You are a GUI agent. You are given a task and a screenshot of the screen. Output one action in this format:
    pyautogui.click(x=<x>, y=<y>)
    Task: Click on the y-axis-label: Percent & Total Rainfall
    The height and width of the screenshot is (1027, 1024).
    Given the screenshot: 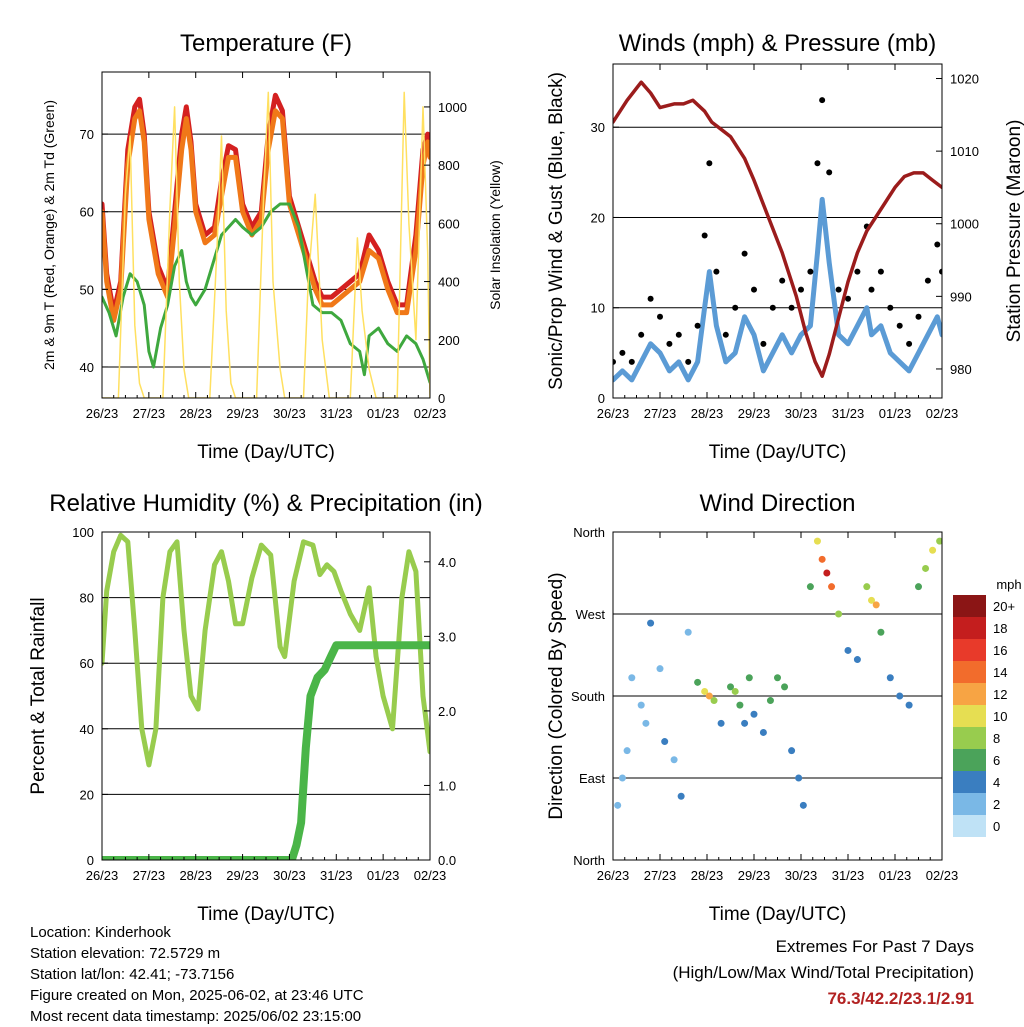 What is the action you would take?
    pyautogui.click(x=38, y=695)
    